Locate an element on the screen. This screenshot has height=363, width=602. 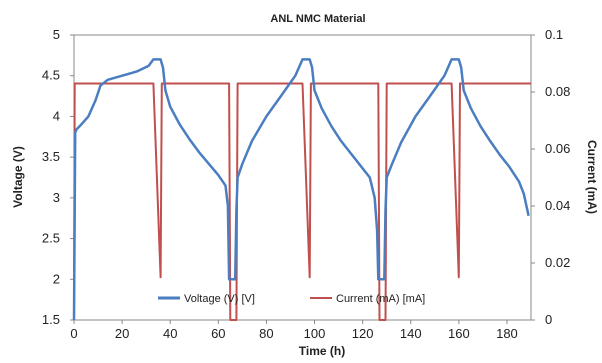
y-tick-label: 1.5 is located at coordinates (51, 319).